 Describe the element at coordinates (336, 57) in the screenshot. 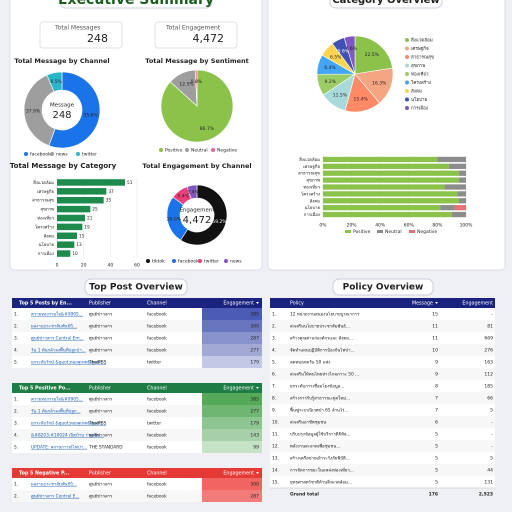

I see `slice-label: 6.5%` at that location.